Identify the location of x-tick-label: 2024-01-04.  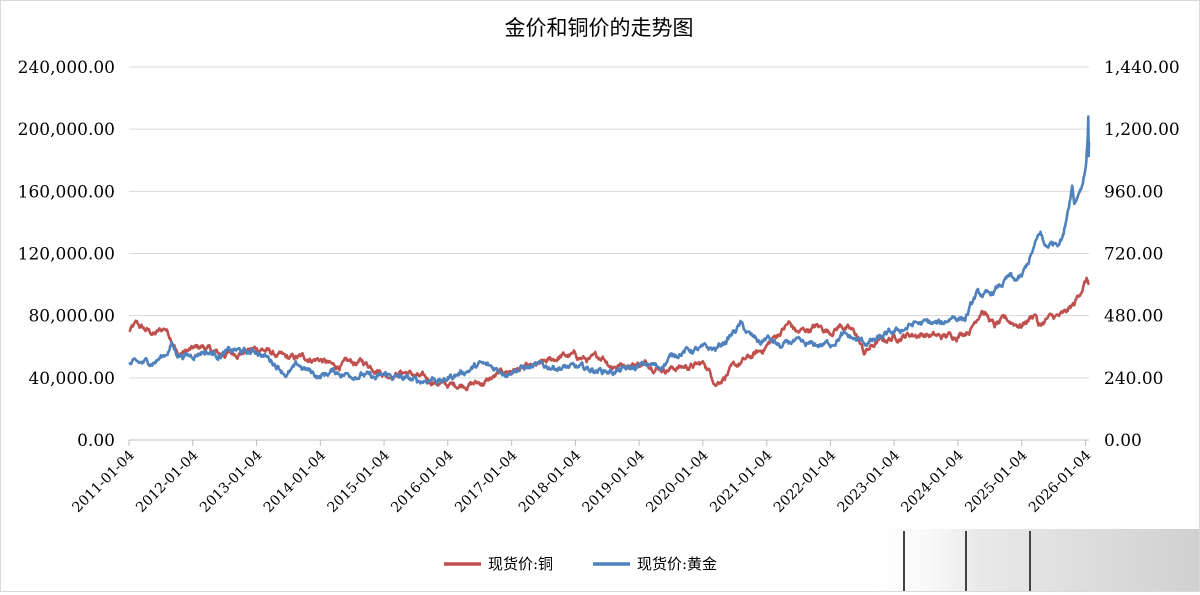
(932, 481).